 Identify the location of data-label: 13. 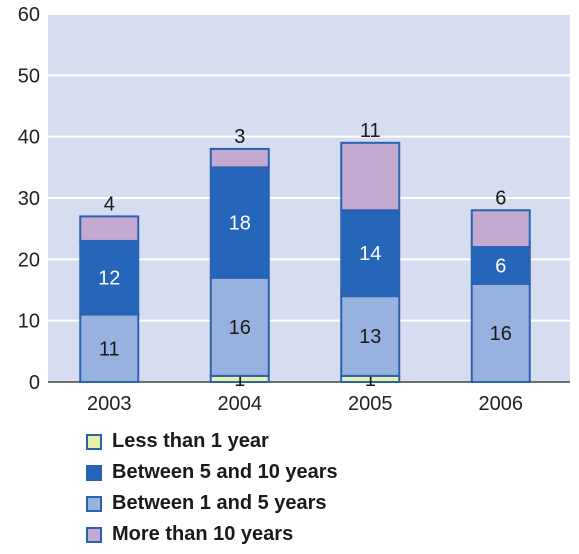
(370, 337).